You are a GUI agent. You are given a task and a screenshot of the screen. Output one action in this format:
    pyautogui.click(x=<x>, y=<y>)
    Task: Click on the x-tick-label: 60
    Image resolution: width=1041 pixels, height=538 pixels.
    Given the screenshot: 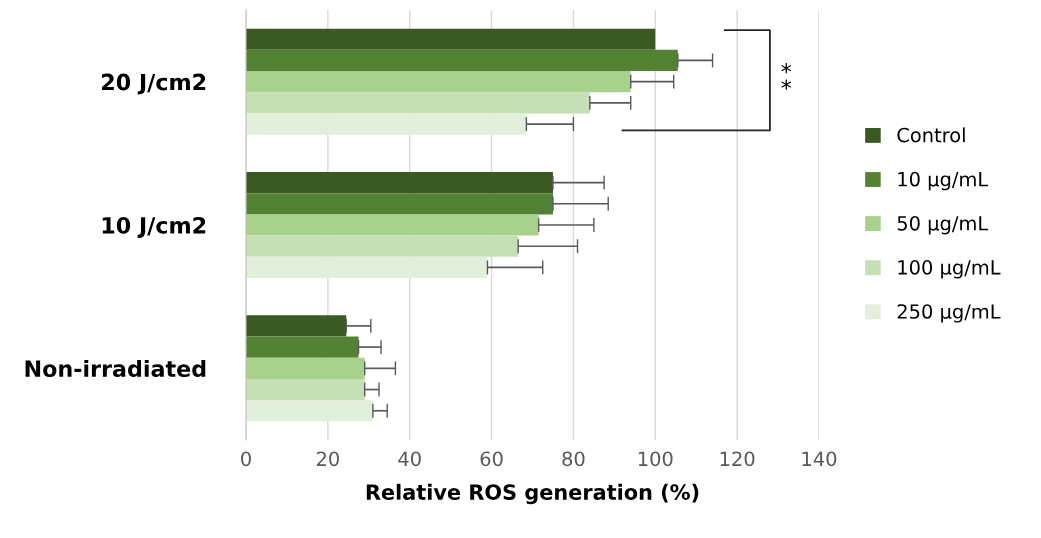 What is the action you would take?
    pyautogui.click(x=491, y=459)
    